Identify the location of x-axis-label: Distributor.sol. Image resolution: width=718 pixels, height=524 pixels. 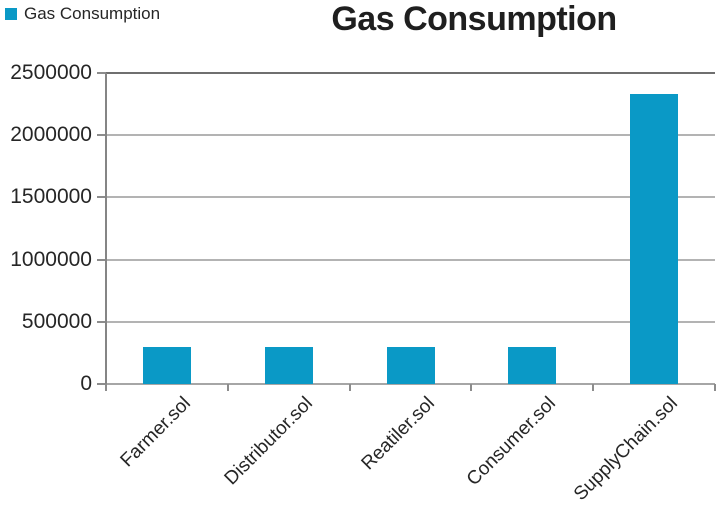
(268, 441).